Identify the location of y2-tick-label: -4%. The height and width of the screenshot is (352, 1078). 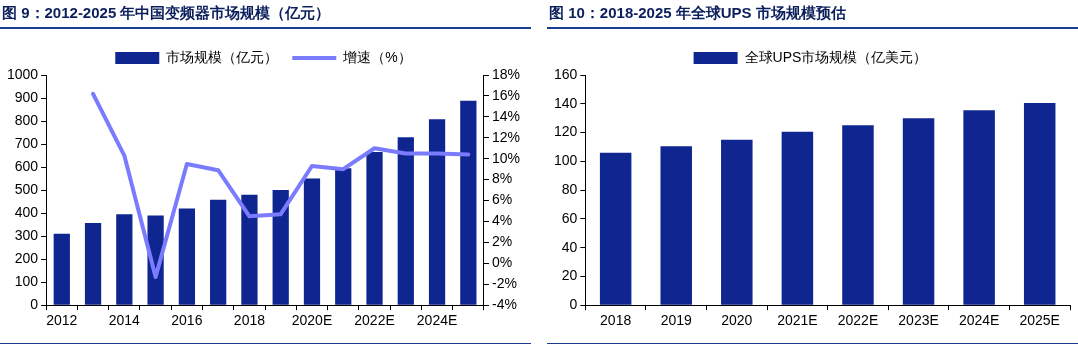
(504, 304).